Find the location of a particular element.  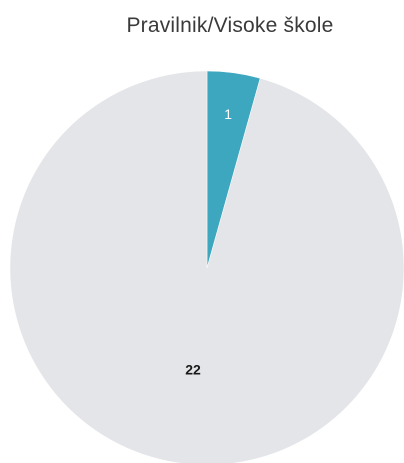

pie-slice-label-22: 22 is located at coordinates (193, 369).